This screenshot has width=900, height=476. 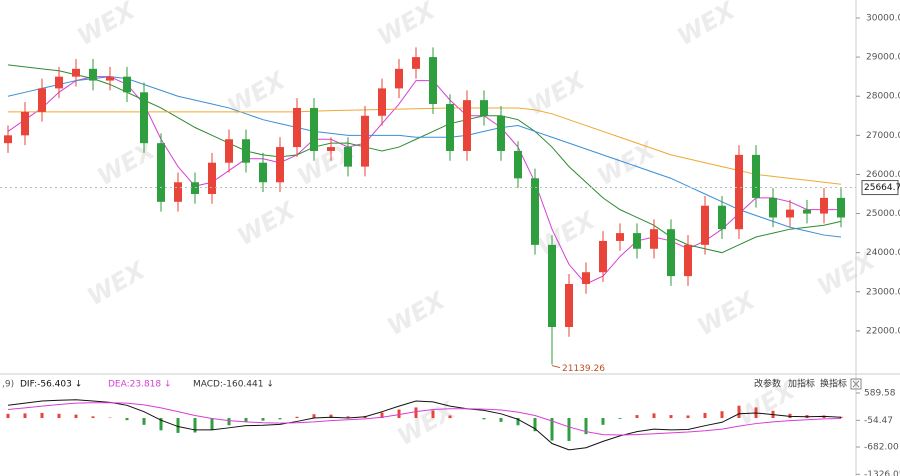 I want to click on y-tick-label: 29000.0, so click(x=883, y=58).